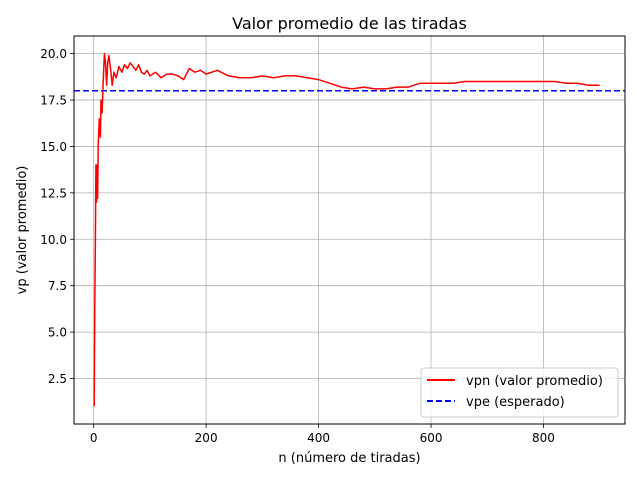  Describe the element at coordinates (53, 240) in the screenshot. I see `y-tick-label: 10.0` at that location.